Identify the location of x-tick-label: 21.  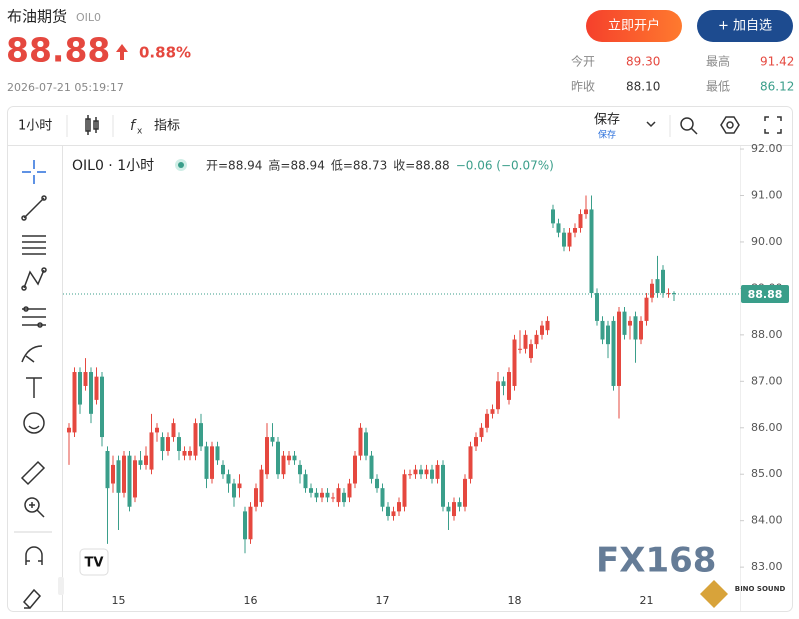
(647, 600).